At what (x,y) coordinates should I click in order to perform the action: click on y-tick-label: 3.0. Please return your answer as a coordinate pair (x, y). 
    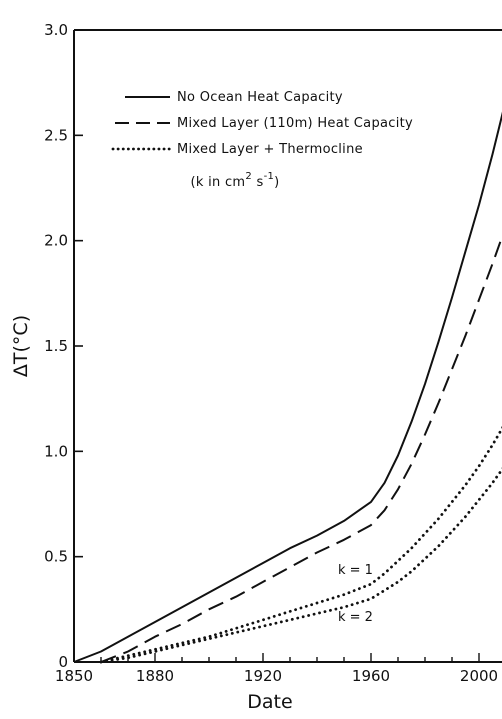
    Looking at the image, I should click on (56, 30).